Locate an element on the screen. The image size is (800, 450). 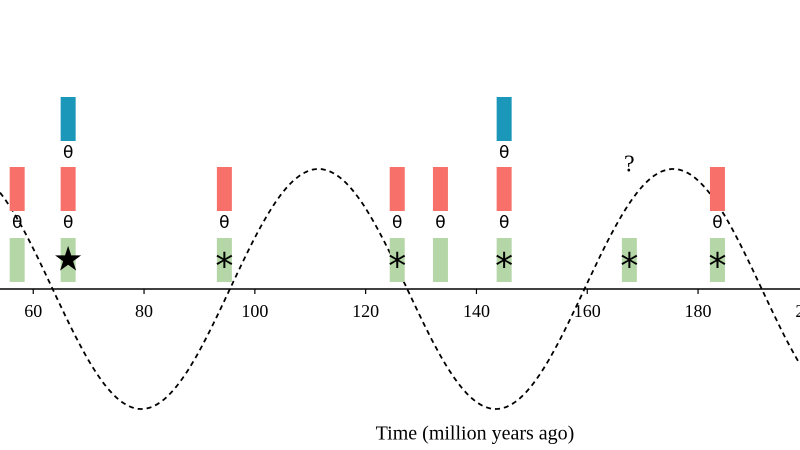
x-tick-label: 200 is located at coordinates (797, 311).